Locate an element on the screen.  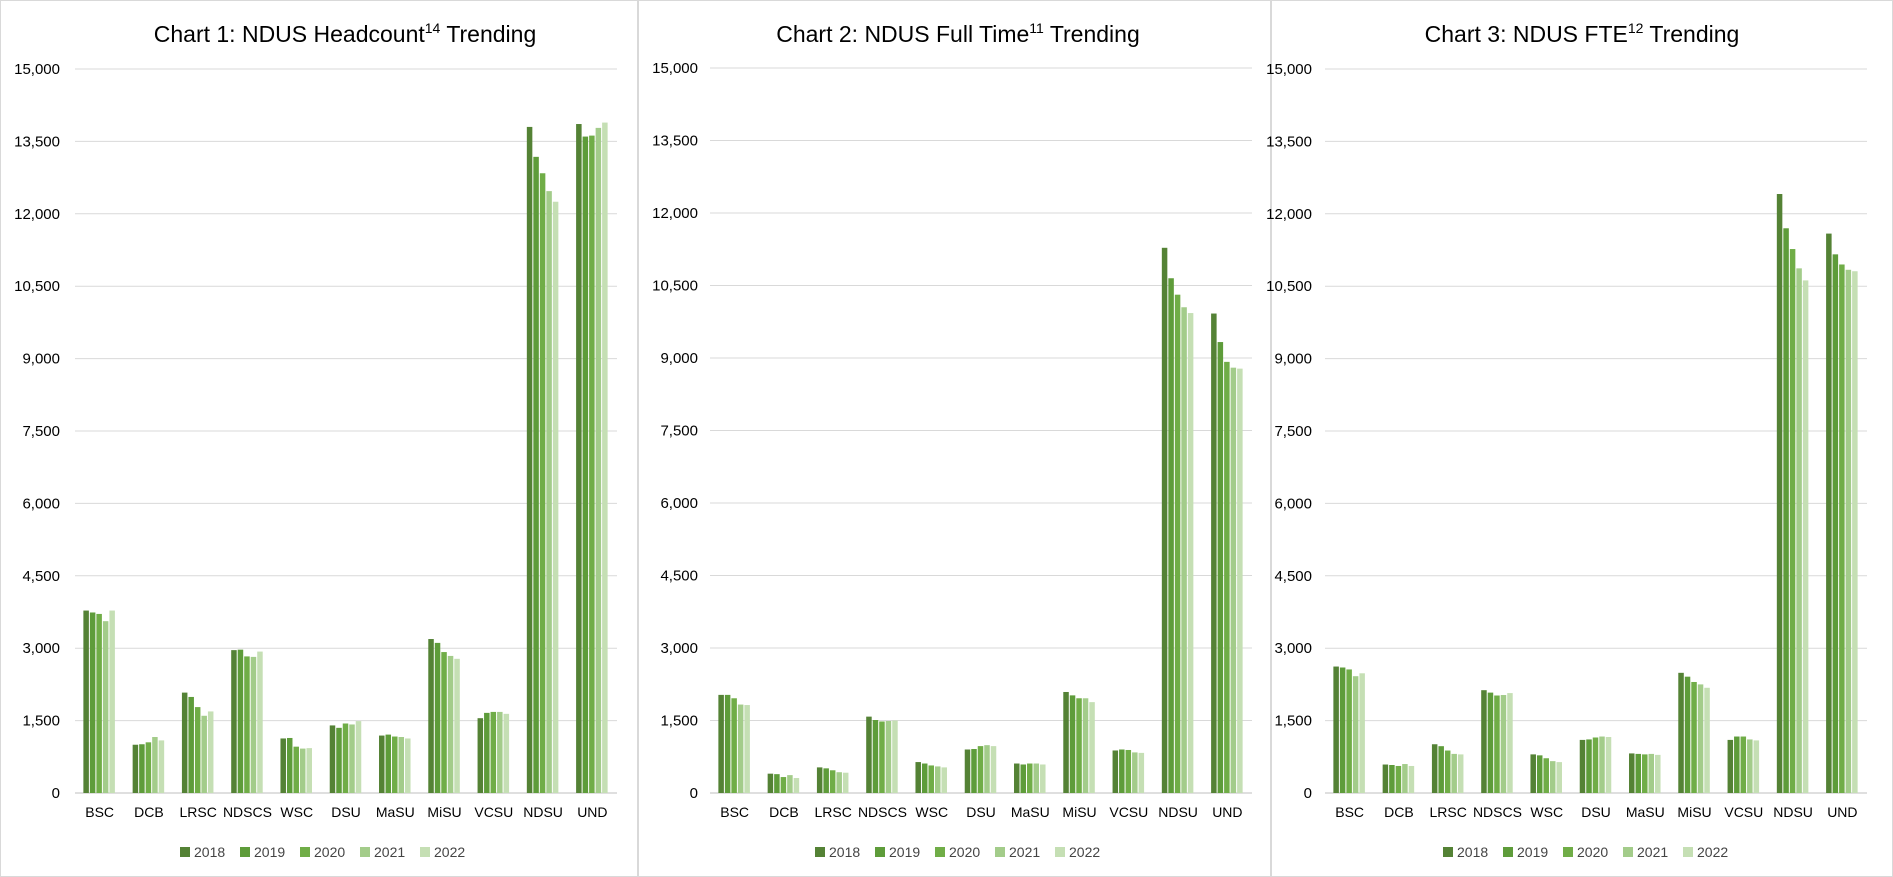
bar-dsu-2018 is located at coordinates (967, 771).